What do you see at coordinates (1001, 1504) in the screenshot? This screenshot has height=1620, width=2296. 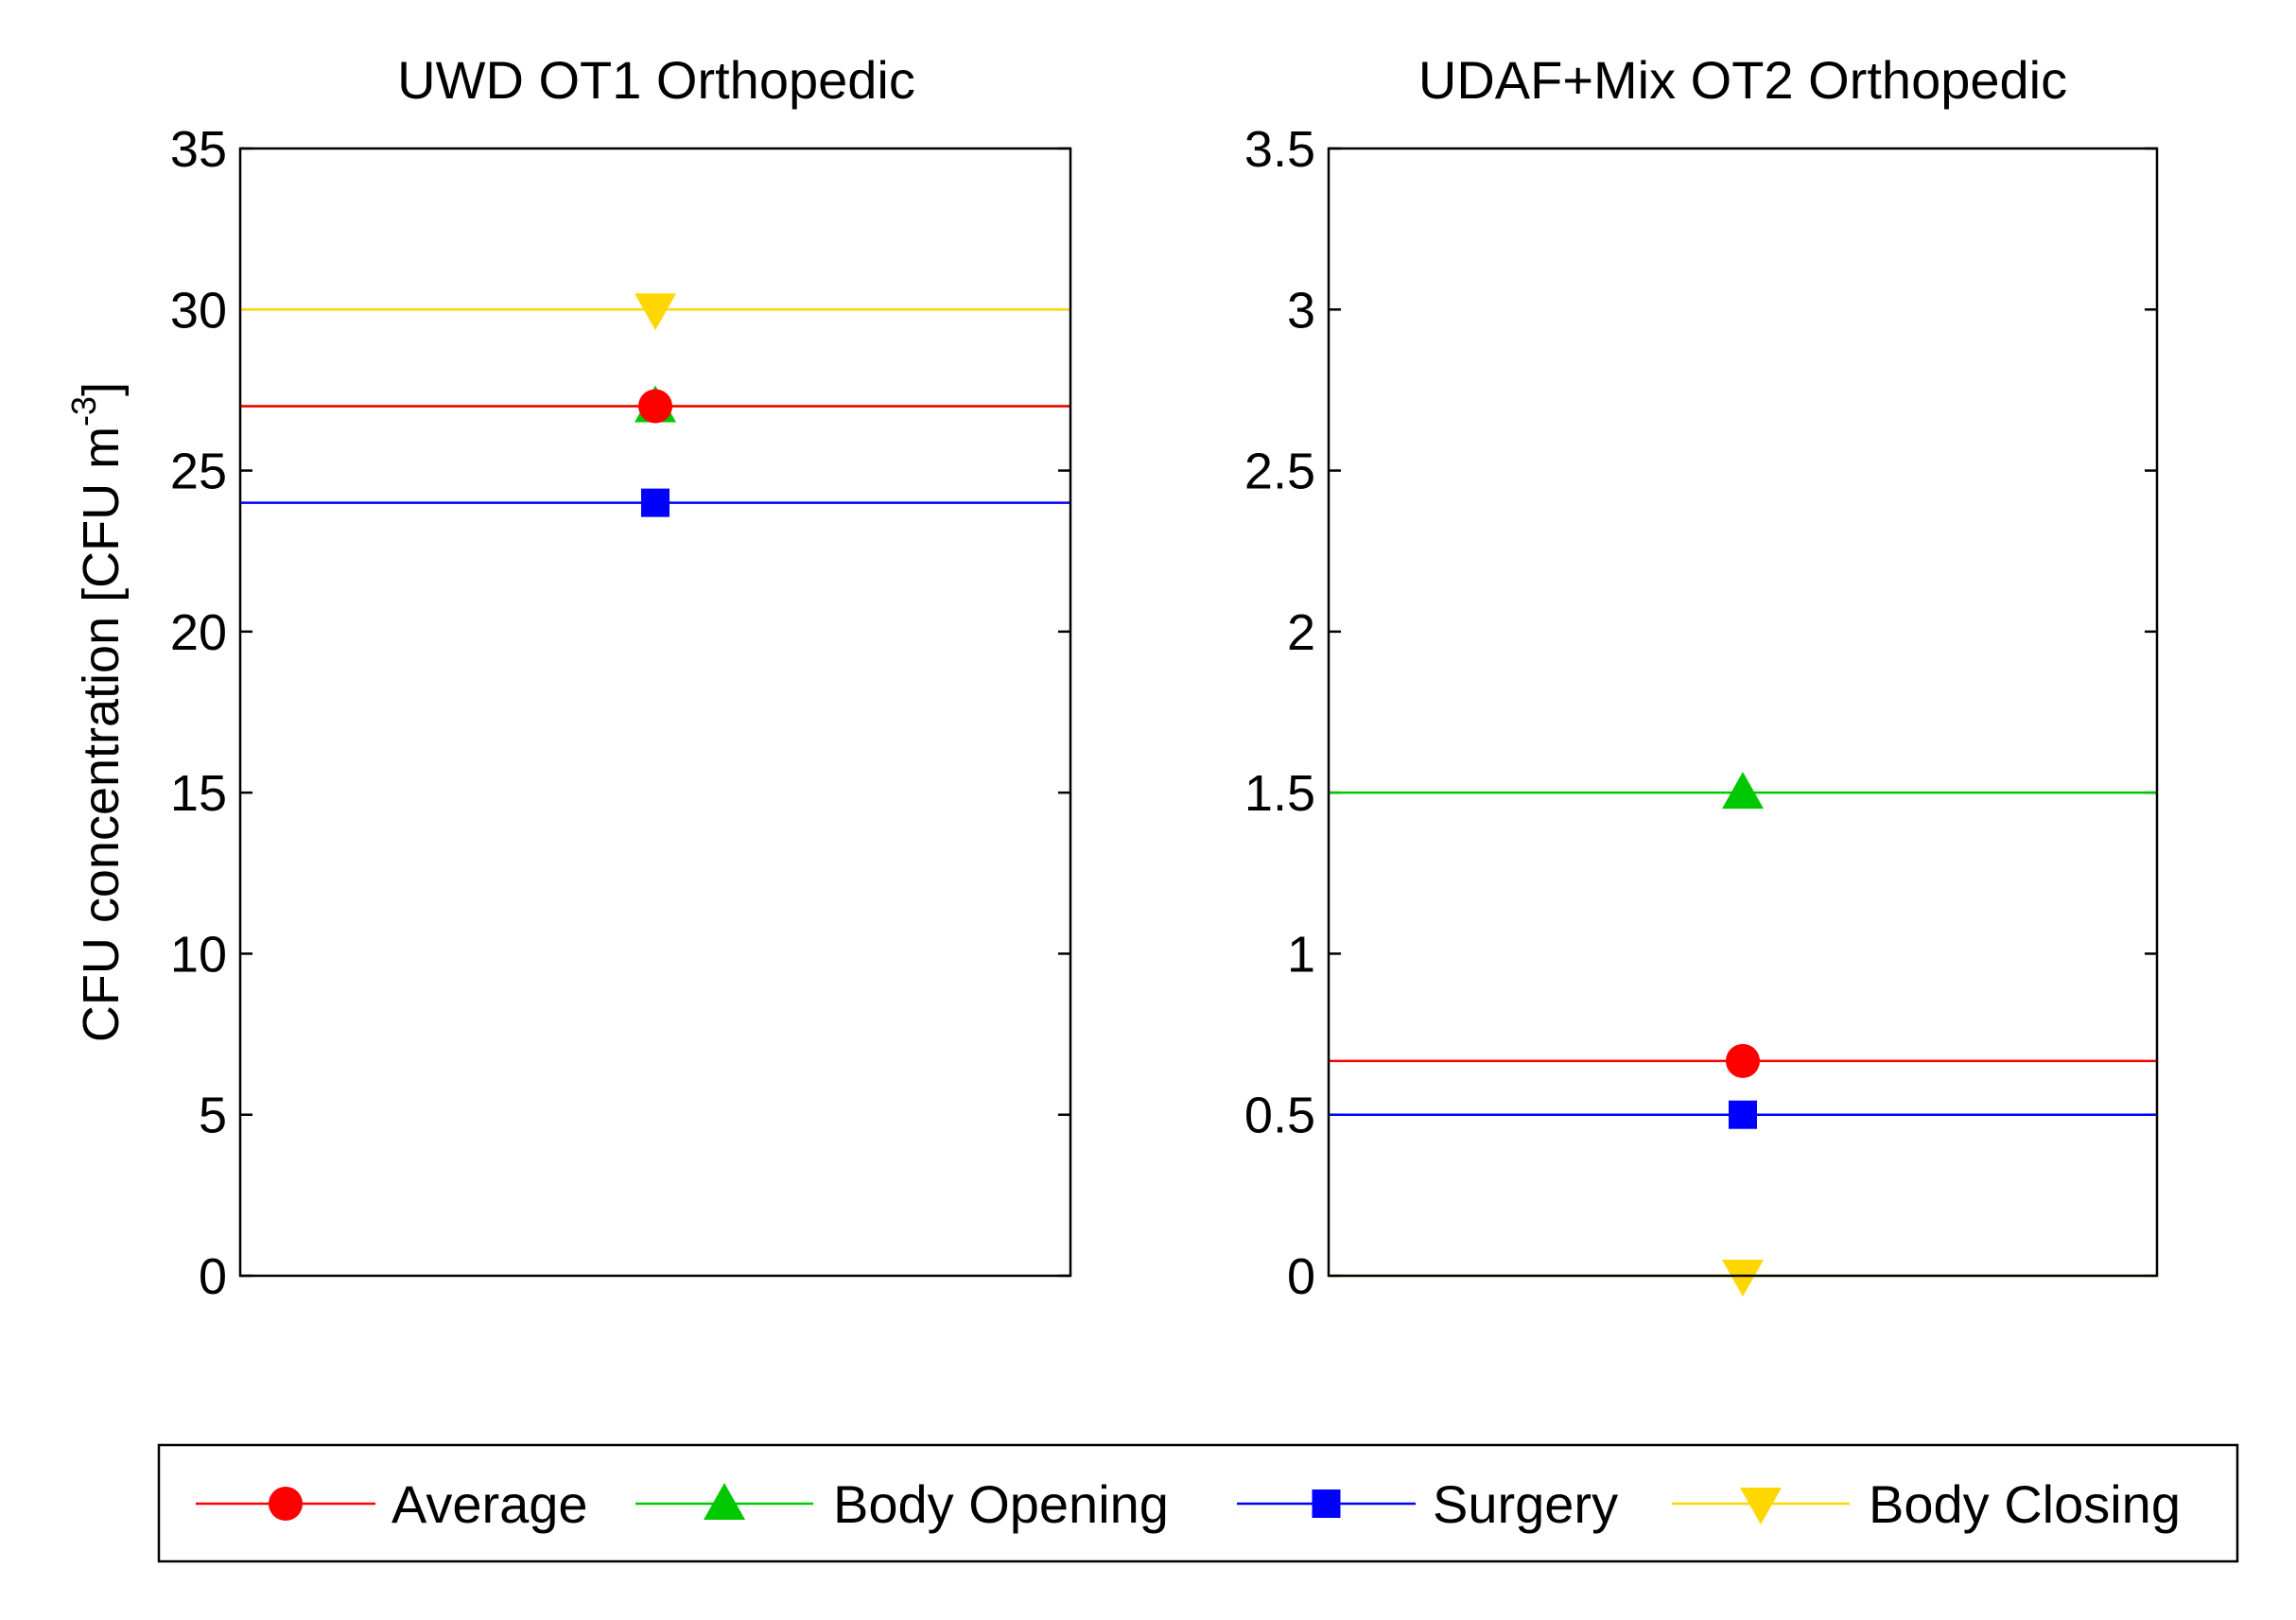 I see `legend-label-body-opening: Body Opening` at bounding box center [1001, 1504].